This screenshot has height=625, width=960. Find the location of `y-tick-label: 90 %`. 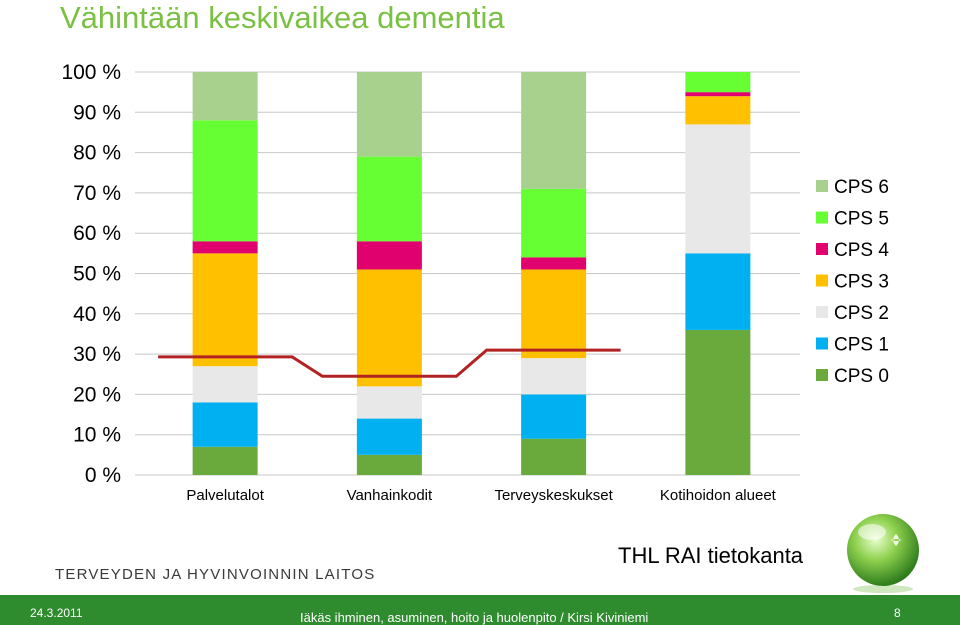

y-tick-label: 90 % is located at coordinates (97, 112).